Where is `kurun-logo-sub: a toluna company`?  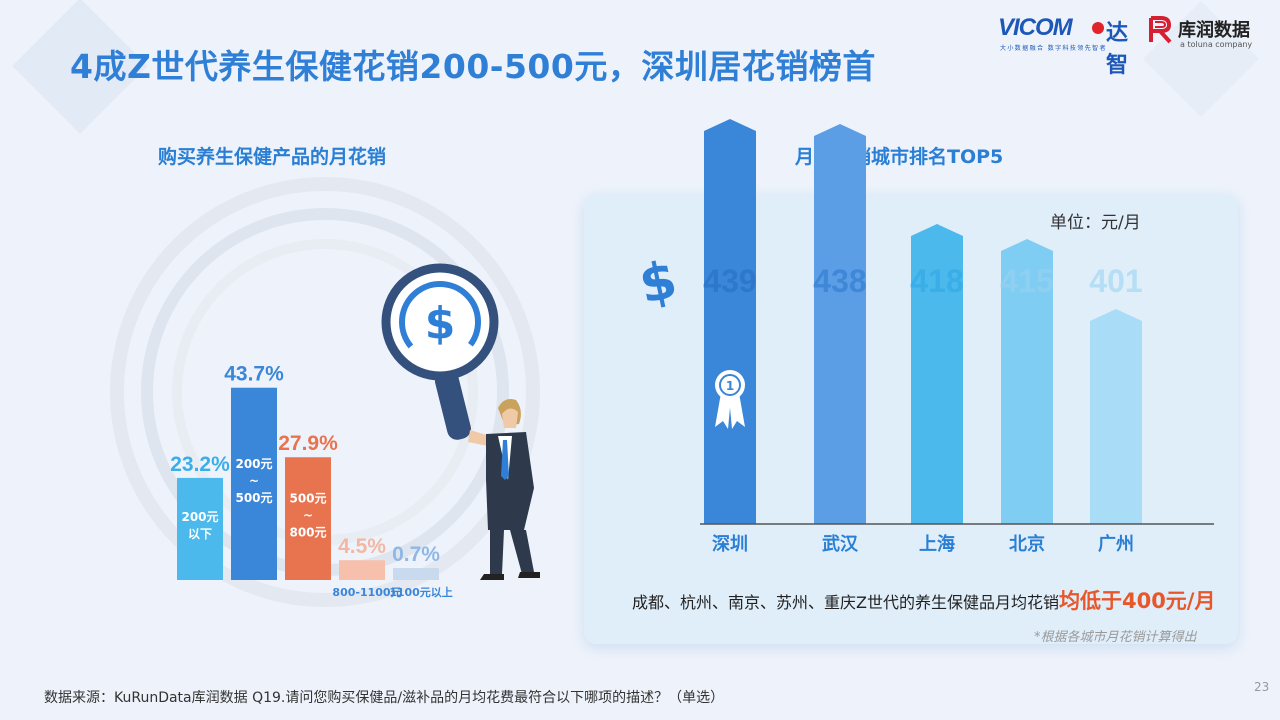 kurun-logo-sub: a toluna company is located at coordinates (1216, 44).